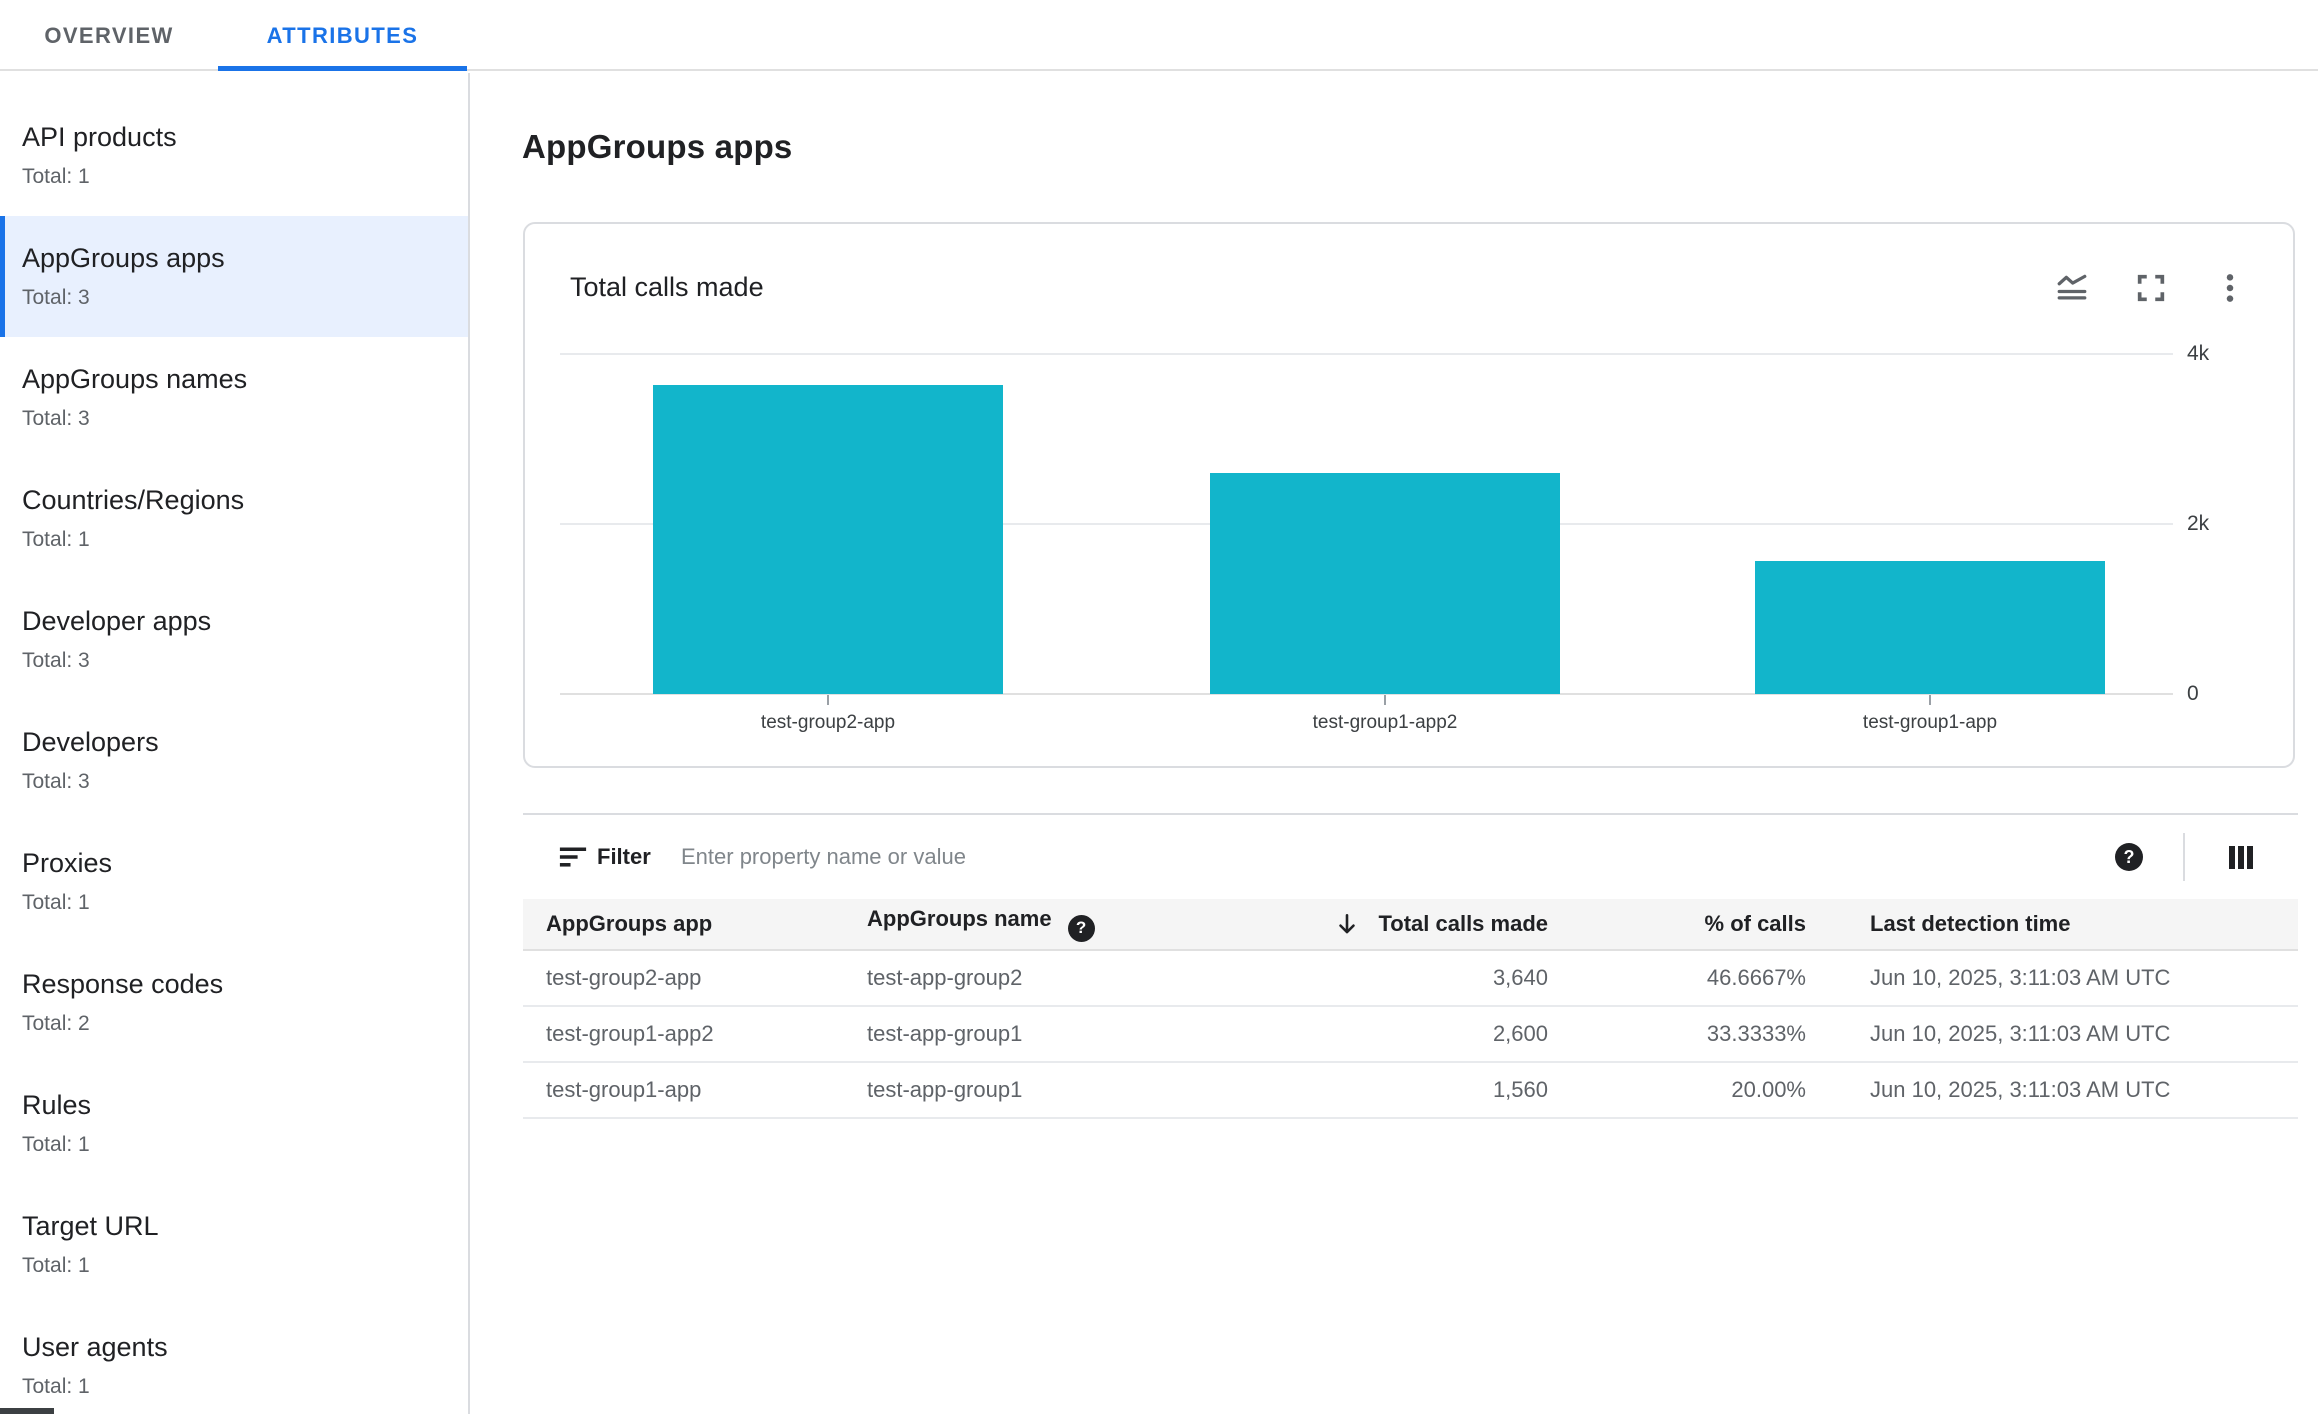 This screenshot has height=1426, width=2318. What do you see at coordinates (234, 1244) in the screenshot?
I see `sidebar-item-target-url: Target URL Total: 1` at bounding box center [234, 1244].